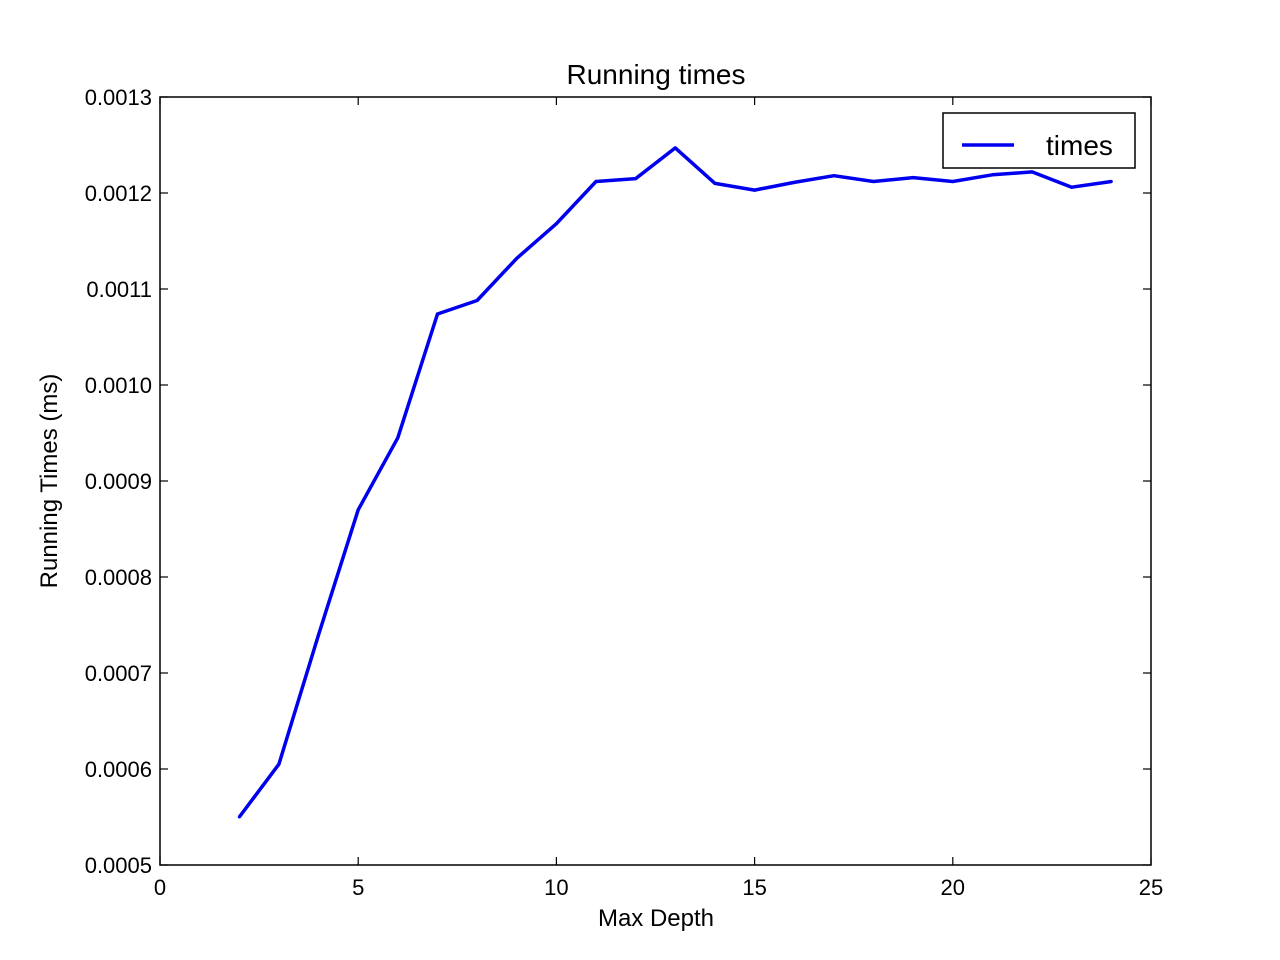 Image resolution: width=1280 pixels, height=960 pixels. Describe the element at coordinates (1151, 887) in the screenshot. I see `x-tick-label: 25` at that location.